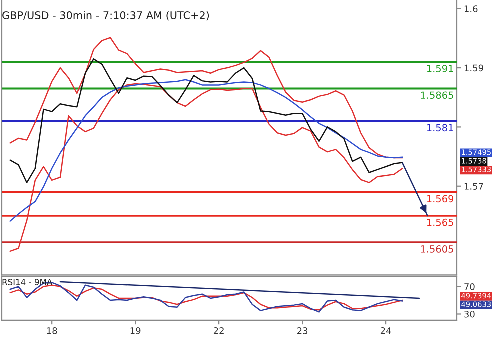  What do you see at coordinates (469, 287) in the screenshot?
I see `y-tick-label: 70` at bounding box center [469, 287].